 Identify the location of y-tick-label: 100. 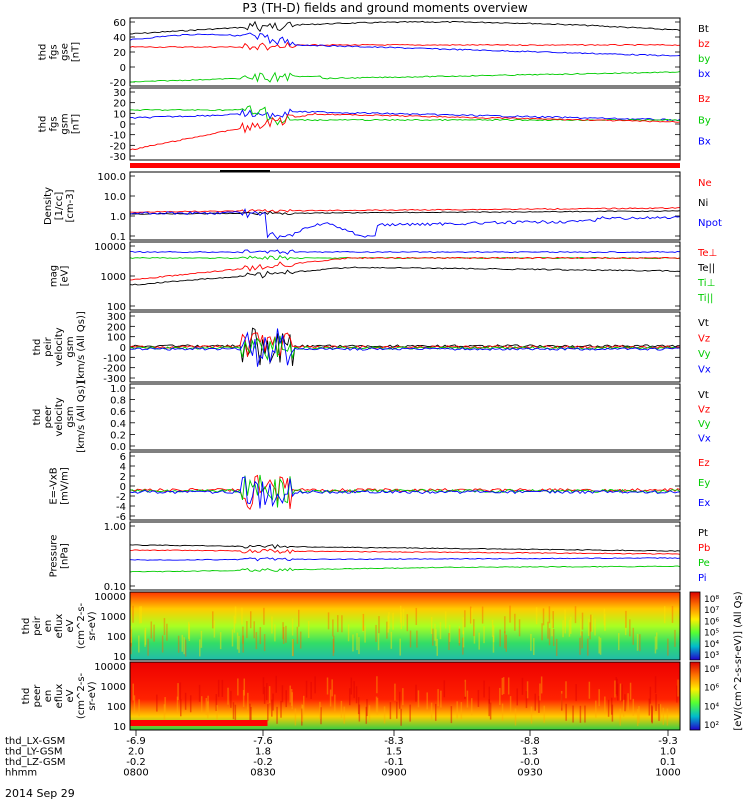
(116, 637).